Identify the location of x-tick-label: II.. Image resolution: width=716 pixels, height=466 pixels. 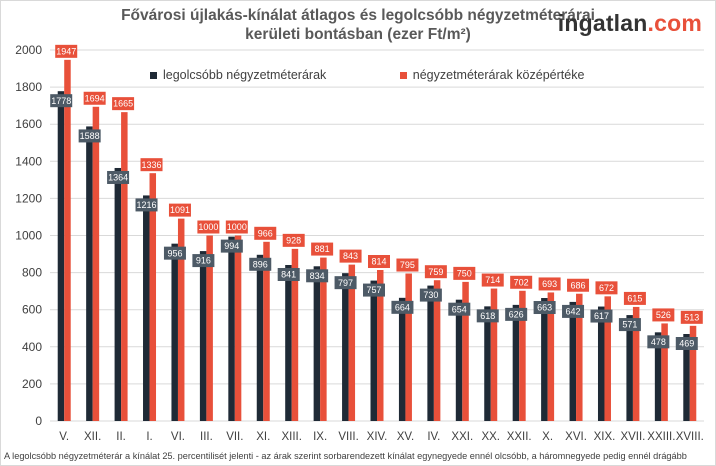
(121, 437).